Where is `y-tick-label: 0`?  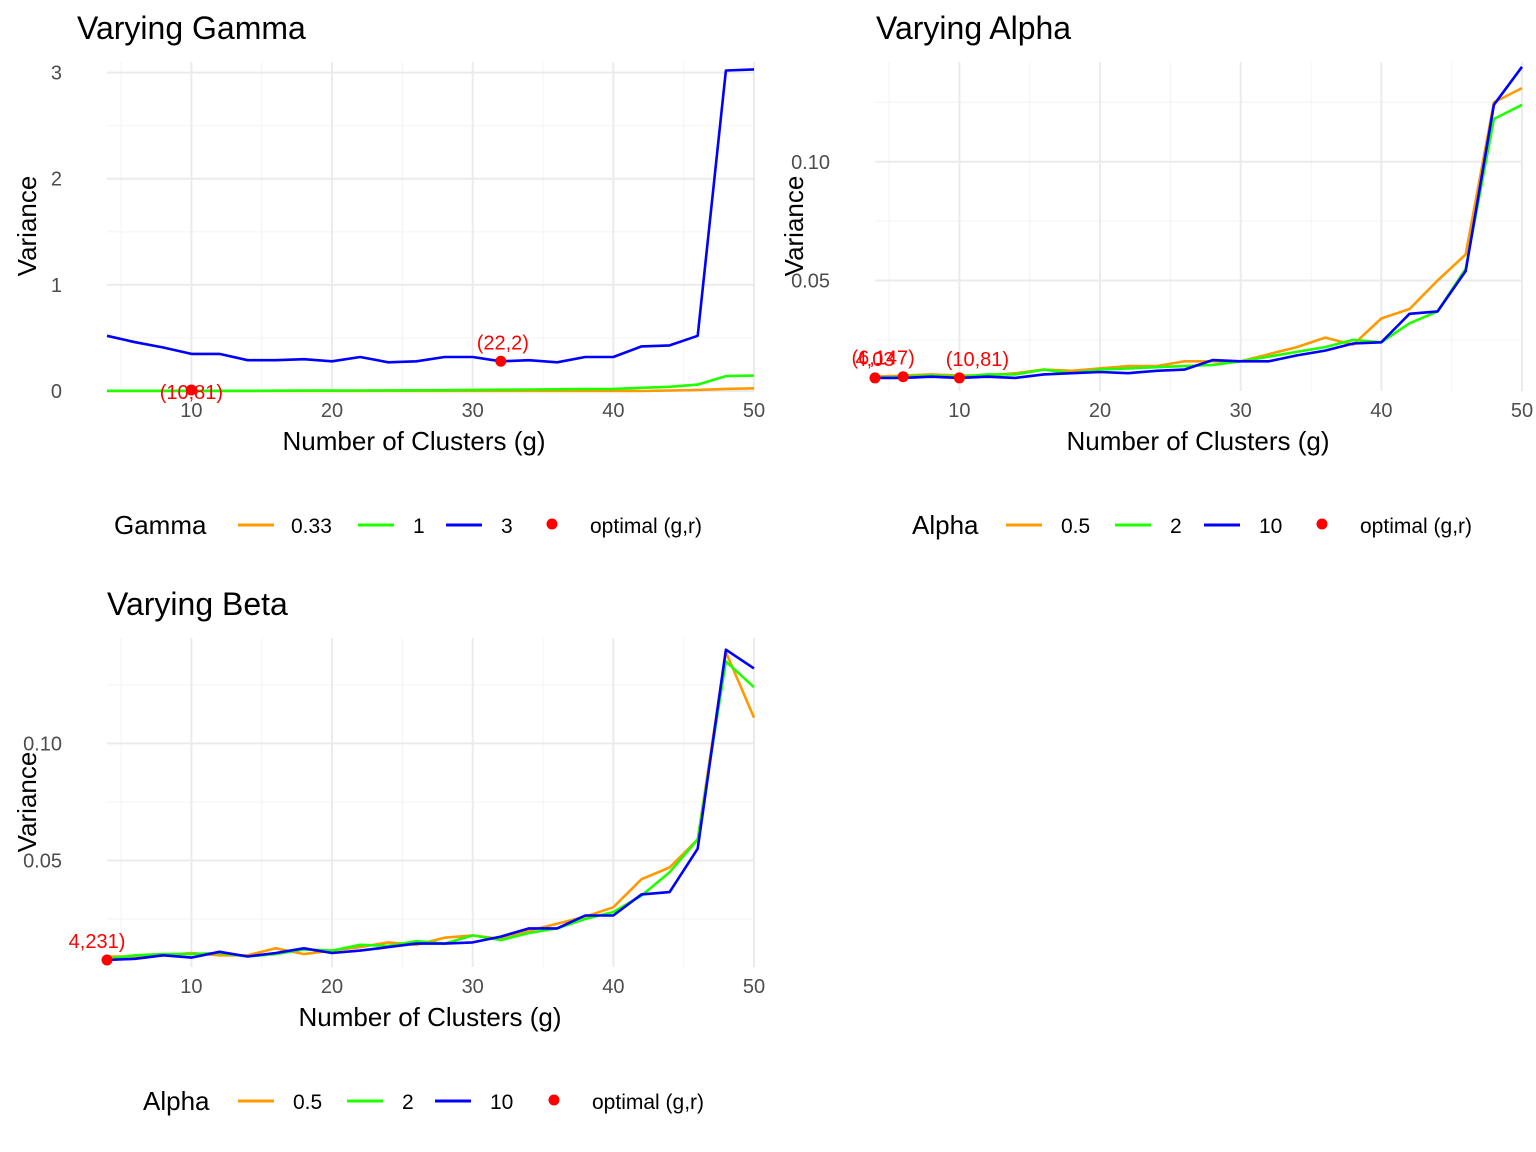 y-tick-label: 0 is located at coordinates (56, 392).